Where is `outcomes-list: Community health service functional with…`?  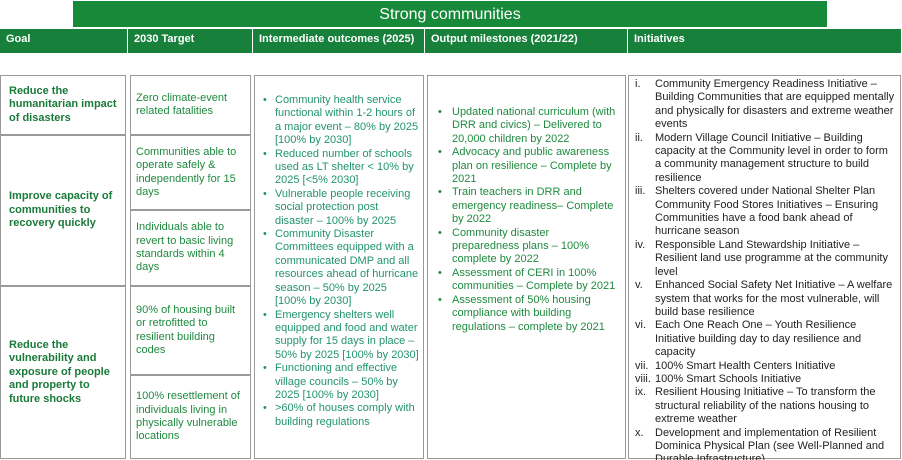
outcomes-list: Community health service functional with… is located at coordinates (340, 261).